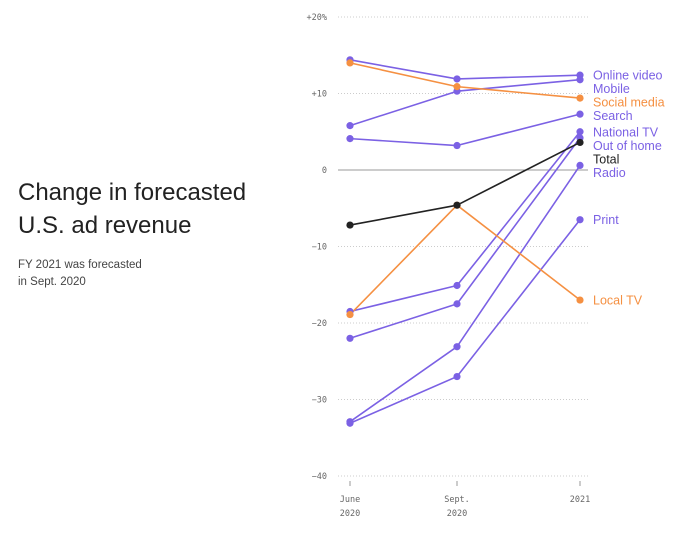 Image resolution: width=693 pixels, height=533 pixels. I want to click on chart-subtitle: FY 2021 was forecasted in Sept. 2020, so click(118, 274).